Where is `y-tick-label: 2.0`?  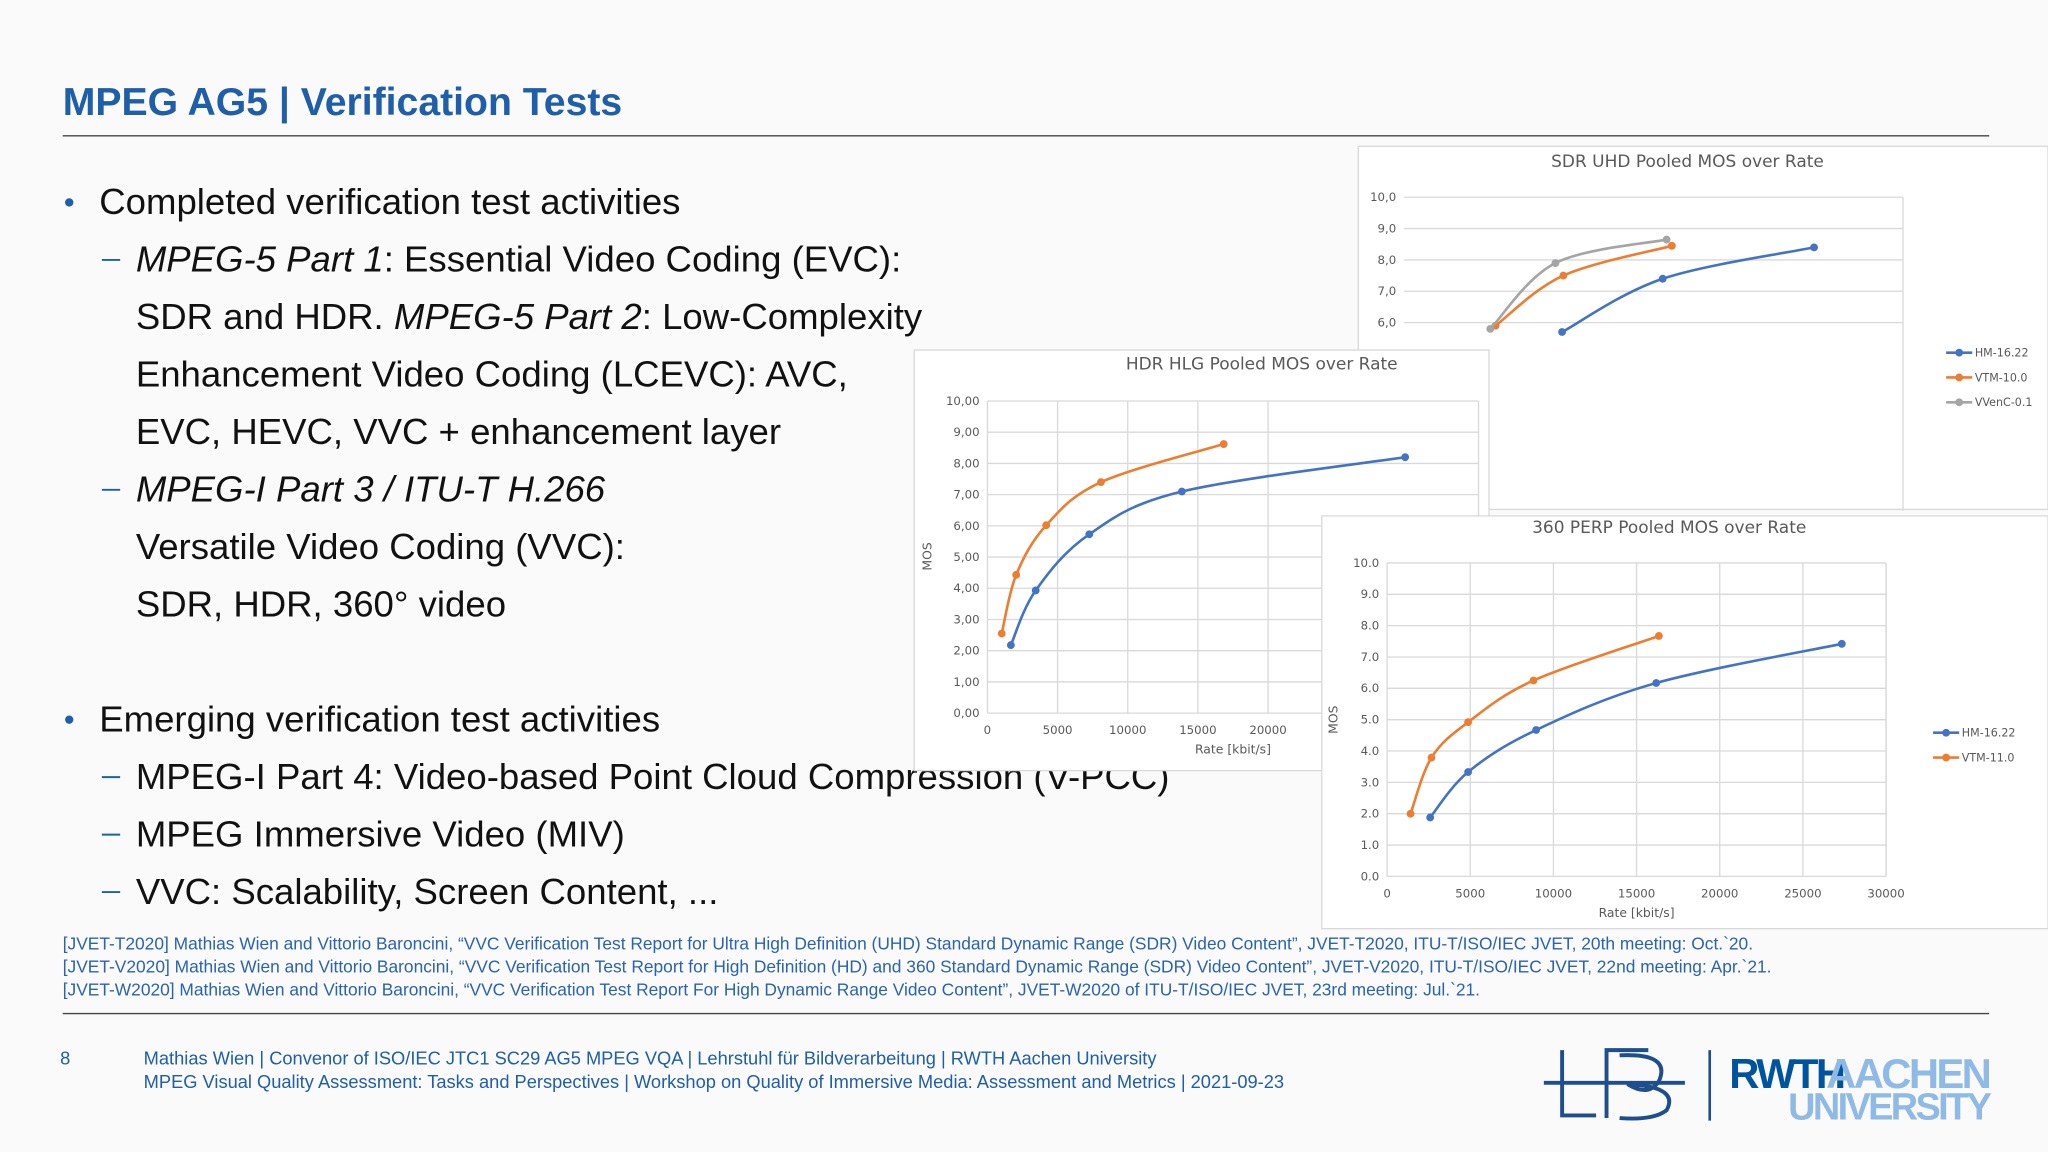
y-tick-label: 2.0 is located at coordinates (1370, 814).